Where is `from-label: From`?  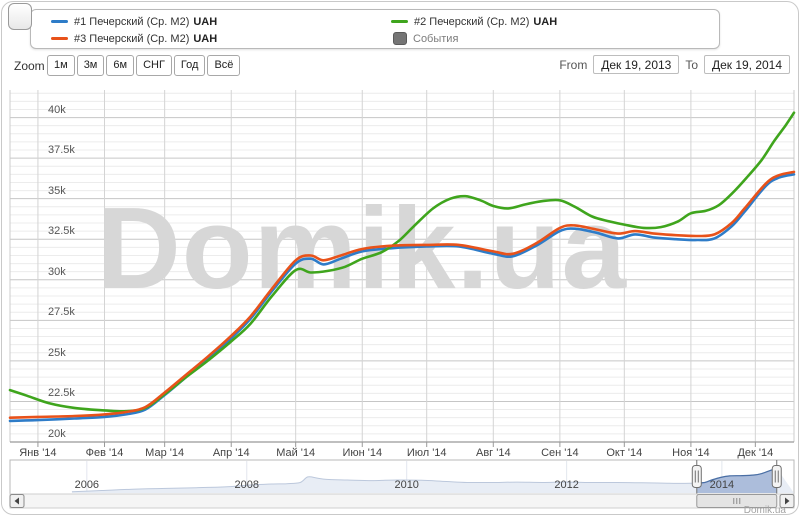
from-label: From is located at coordinates (573, 64).